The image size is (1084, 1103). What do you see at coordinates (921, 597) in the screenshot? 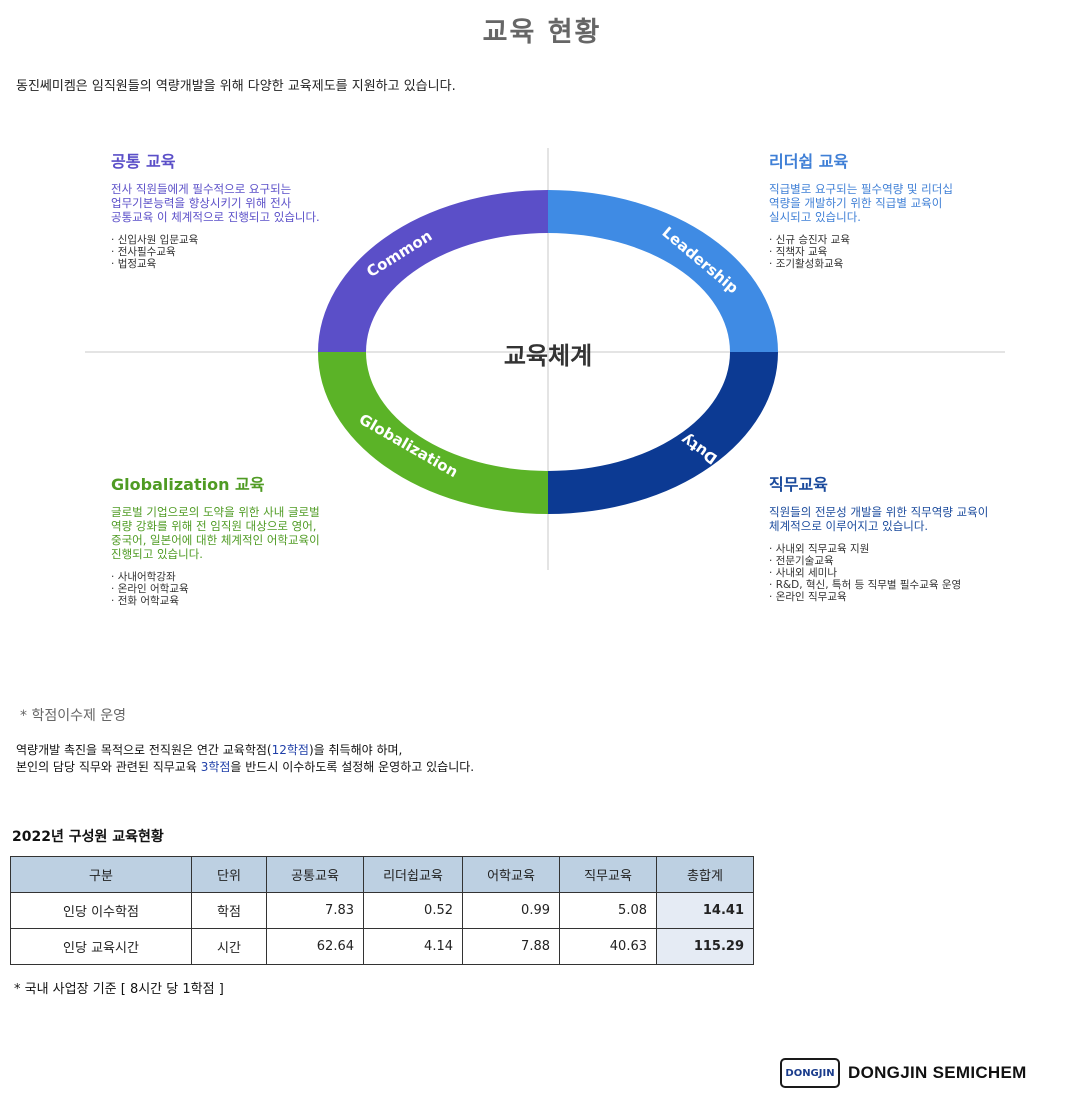
I see `list-item: 온라인 직무교육` at bounding box center [921, 597].